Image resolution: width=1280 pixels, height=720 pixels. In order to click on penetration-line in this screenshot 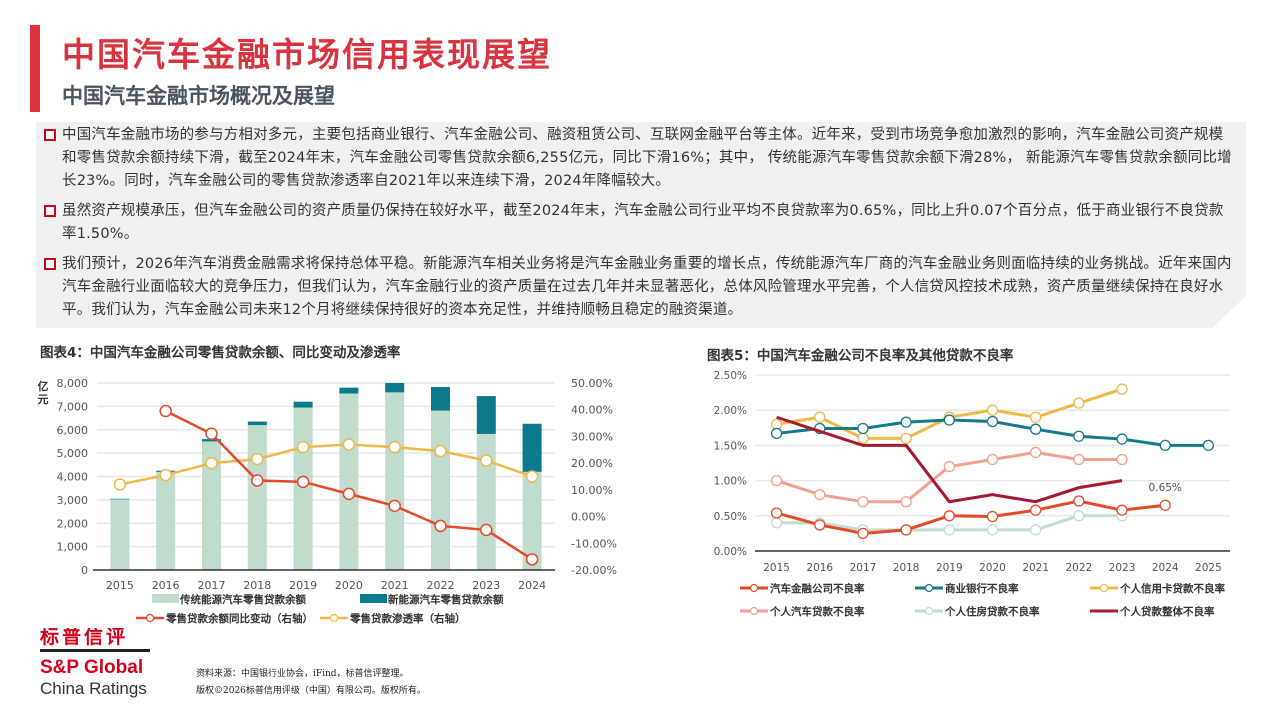, I will do `click(326, 464)`.